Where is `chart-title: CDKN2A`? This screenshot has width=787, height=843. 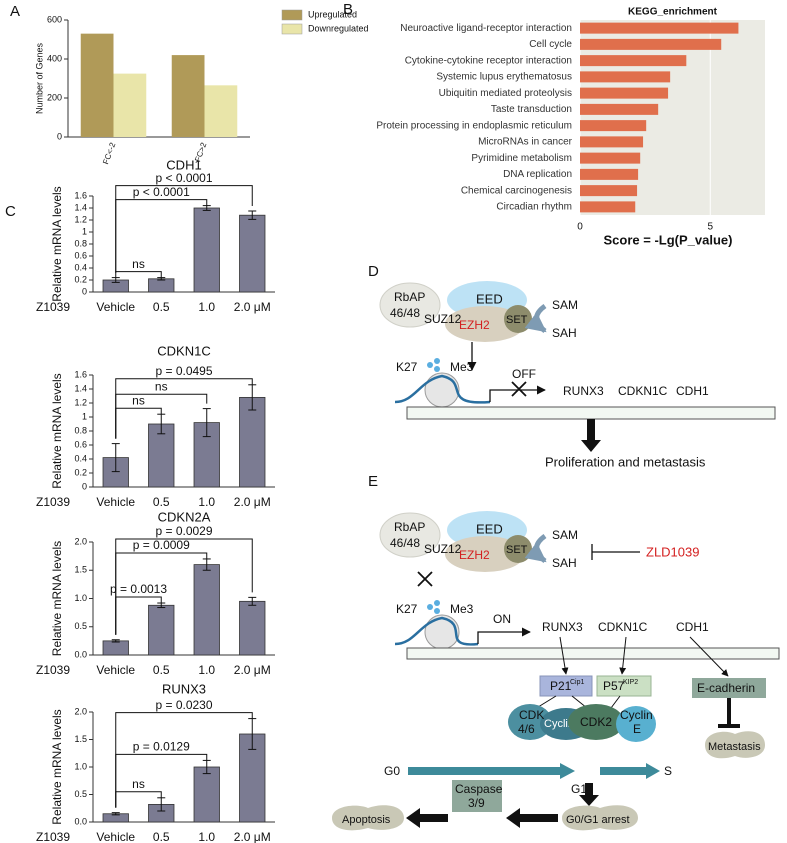 chart-title: CDKN2A is located at coordinates (184, 516).